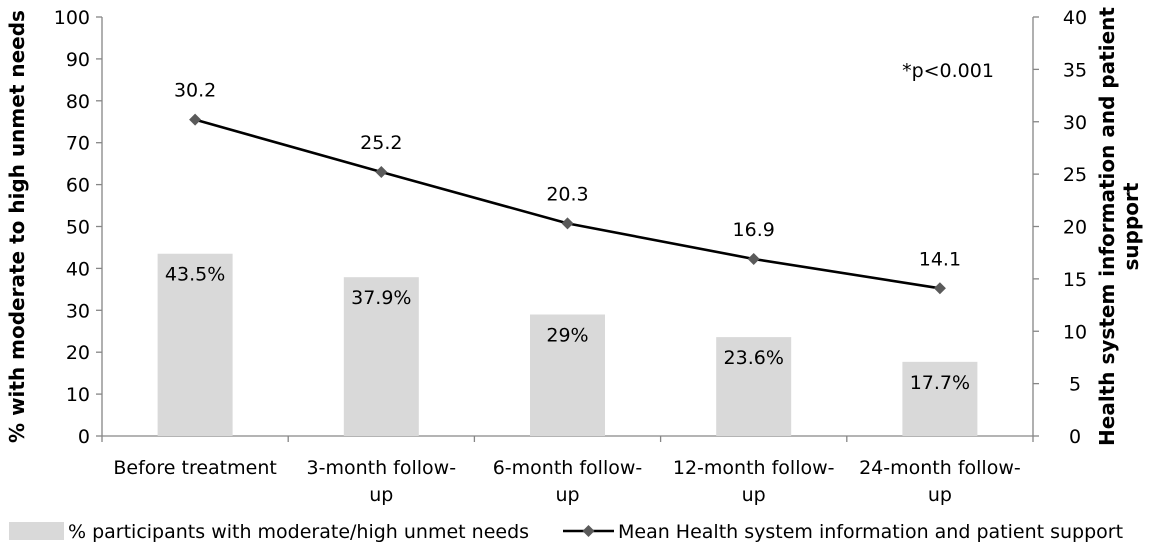 The image size is (1158, 547). I want to click on y-tick-label: 30, so click(78, 311).